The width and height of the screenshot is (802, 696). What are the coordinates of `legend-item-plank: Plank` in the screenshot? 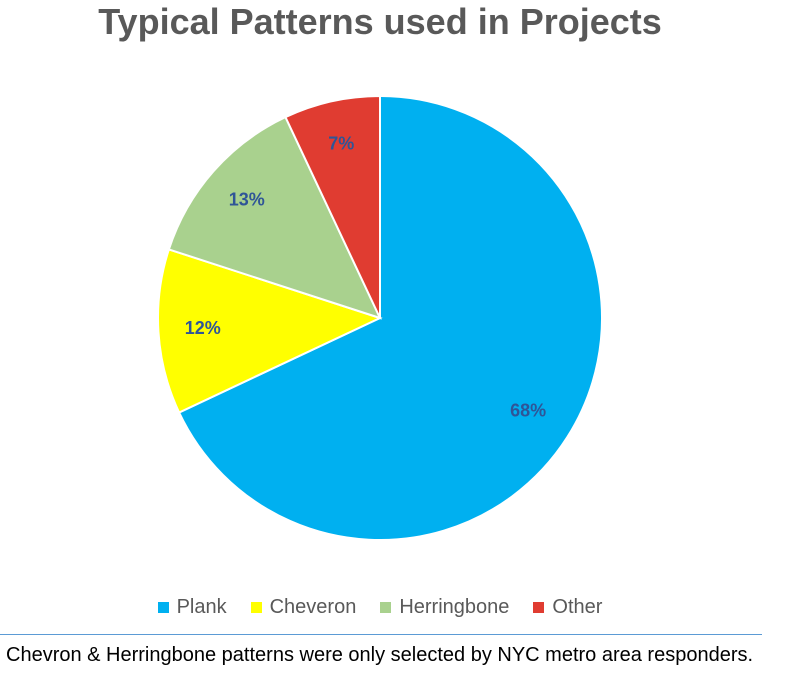 It's located at (192, 607).